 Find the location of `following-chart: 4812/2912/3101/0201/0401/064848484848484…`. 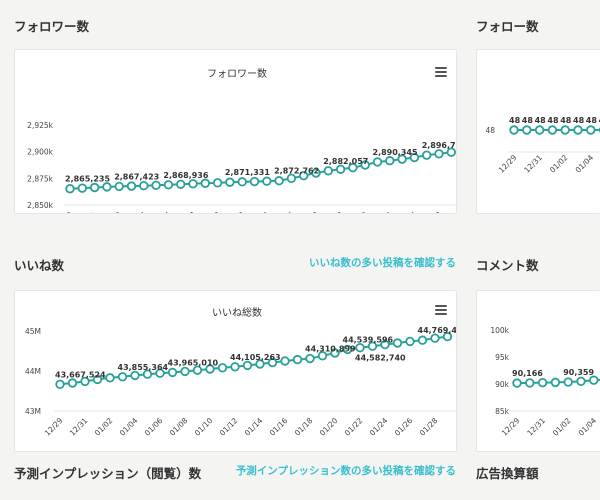

following-chart: 4812/2912/3101/0201/0401/064848484848484… is located at coordinates (542, 145).